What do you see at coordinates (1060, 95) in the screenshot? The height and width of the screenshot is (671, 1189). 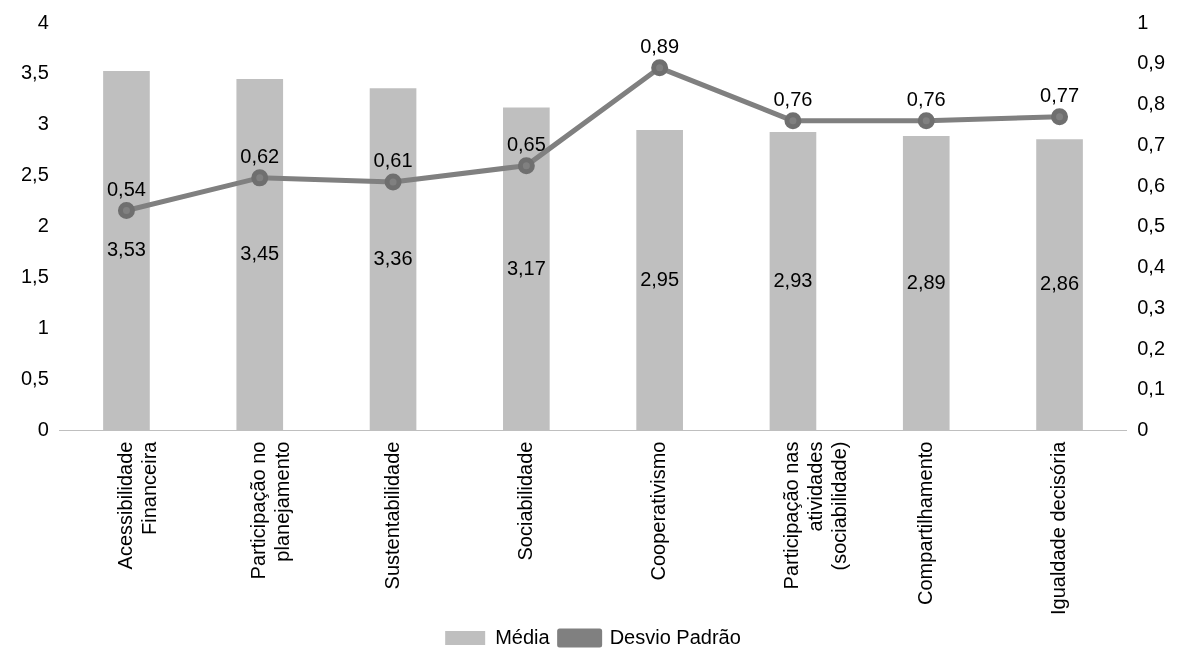 I see `data-label: 0,77` at bounding box center [1060, 95].